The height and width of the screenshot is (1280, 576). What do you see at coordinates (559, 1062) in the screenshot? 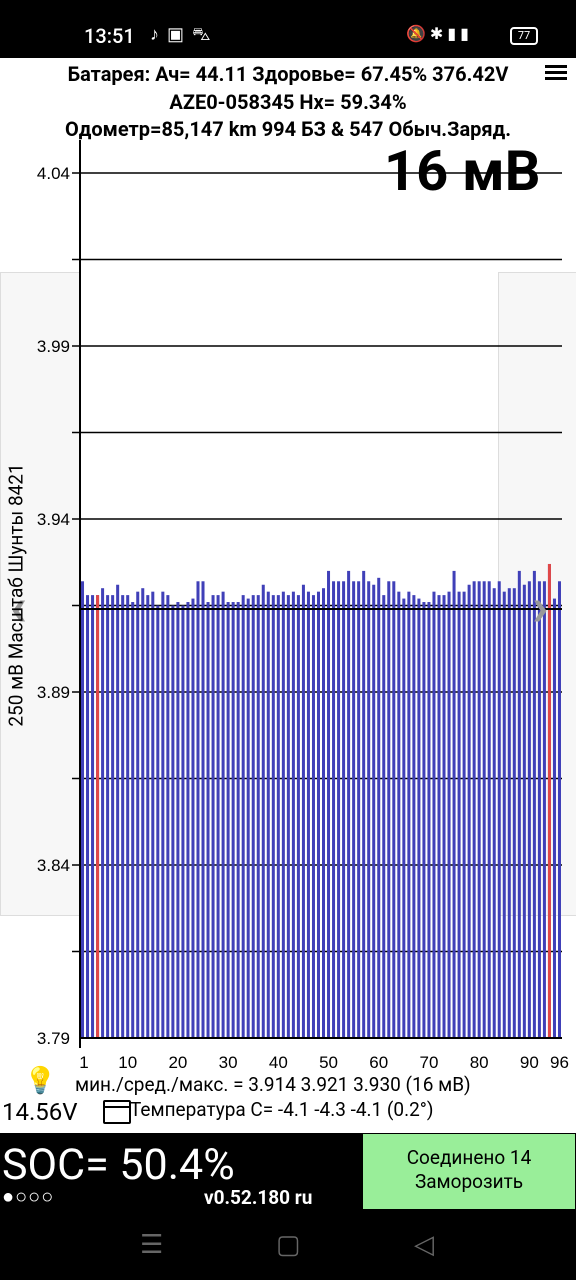
I see `x-tick-label: 96` at bounding box center [559, 1062].